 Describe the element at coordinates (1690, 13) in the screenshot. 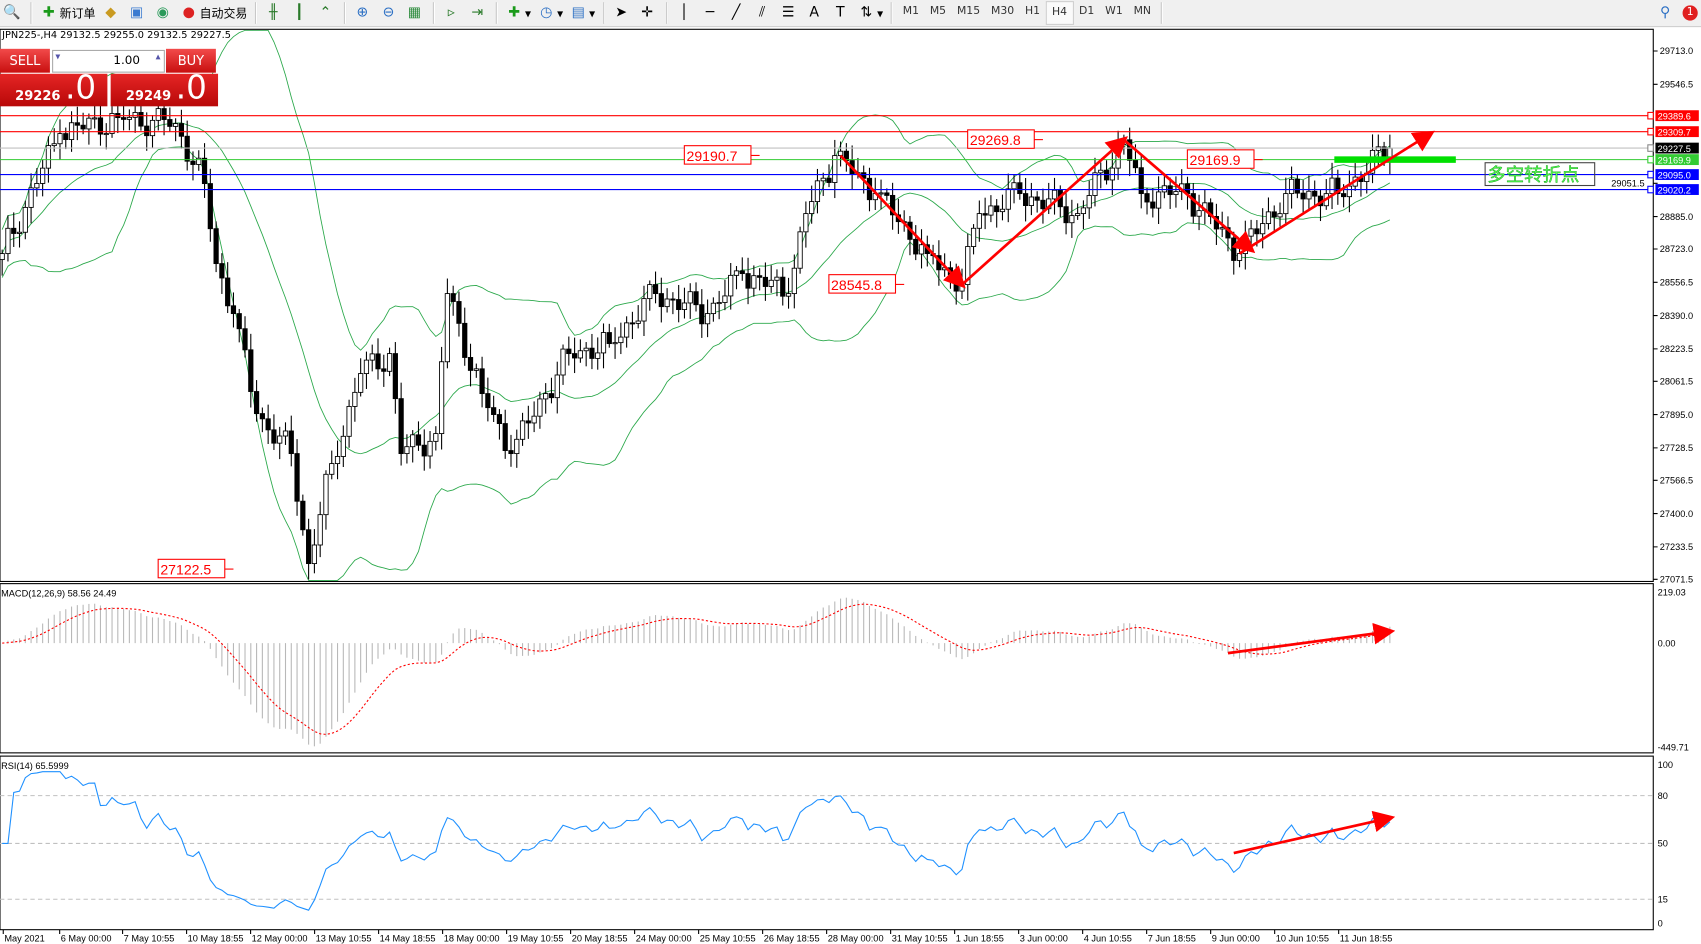

I see `notifications-button: 1` at that location.